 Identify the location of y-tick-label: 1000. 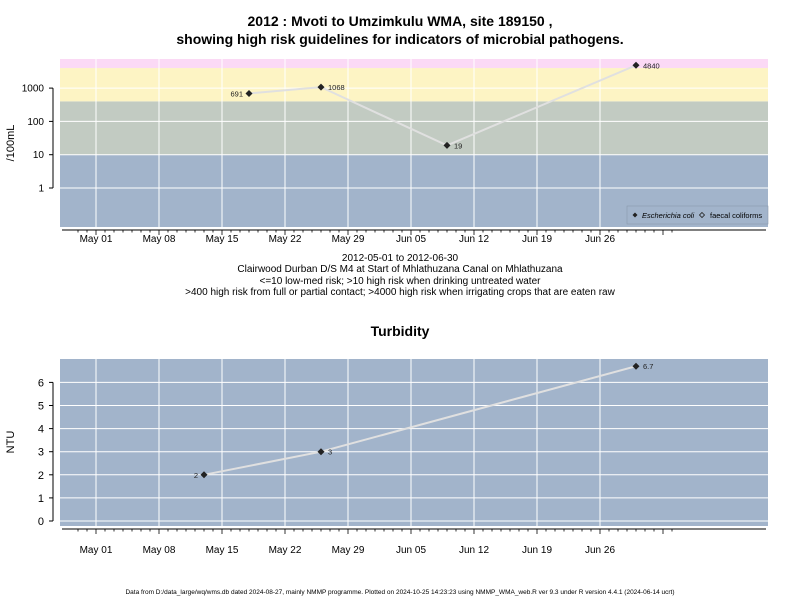
(33, 89).